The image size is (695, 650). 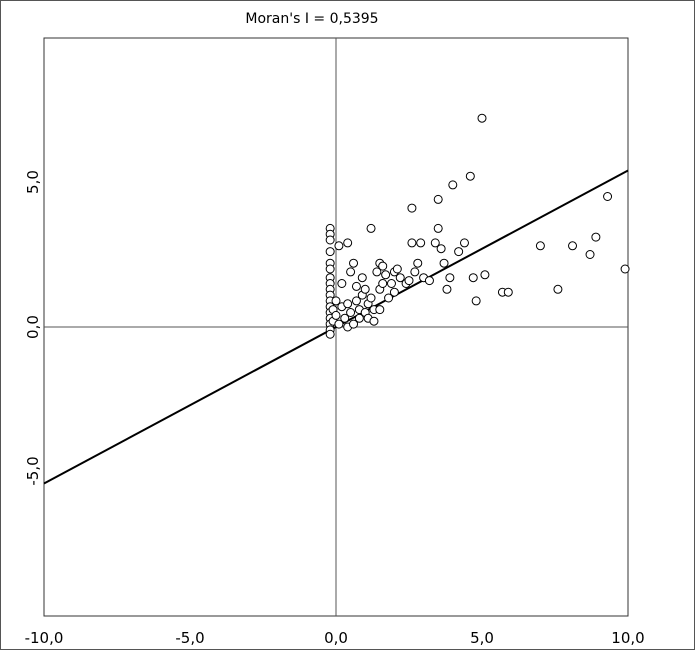 What do you see at coordinates (44, 638) in the screenshot?
I see `x-tick-label: -10,0` at bounding box center [44, 638].